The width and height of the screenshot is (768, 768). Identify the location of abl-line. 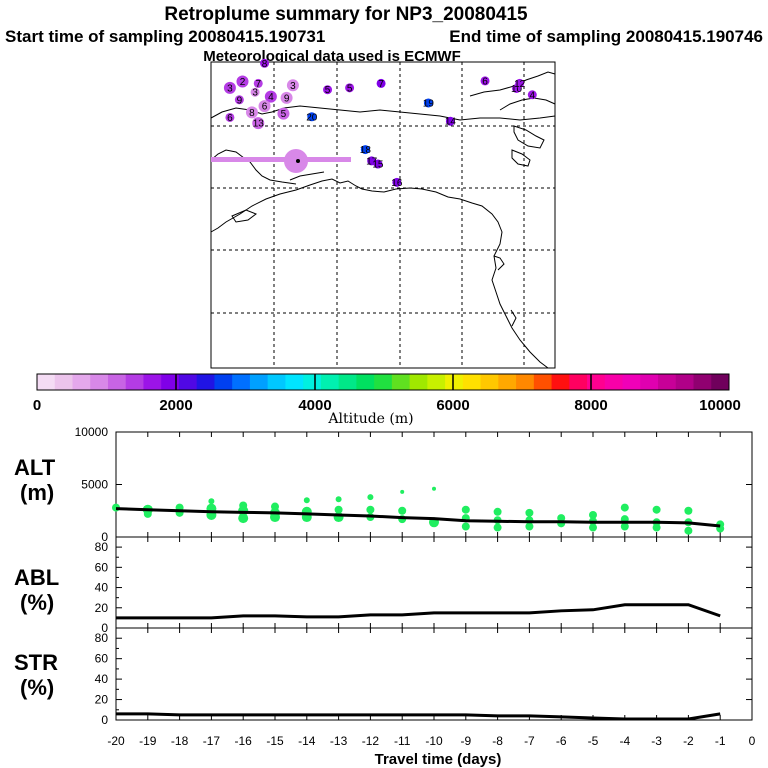
(418, 611).